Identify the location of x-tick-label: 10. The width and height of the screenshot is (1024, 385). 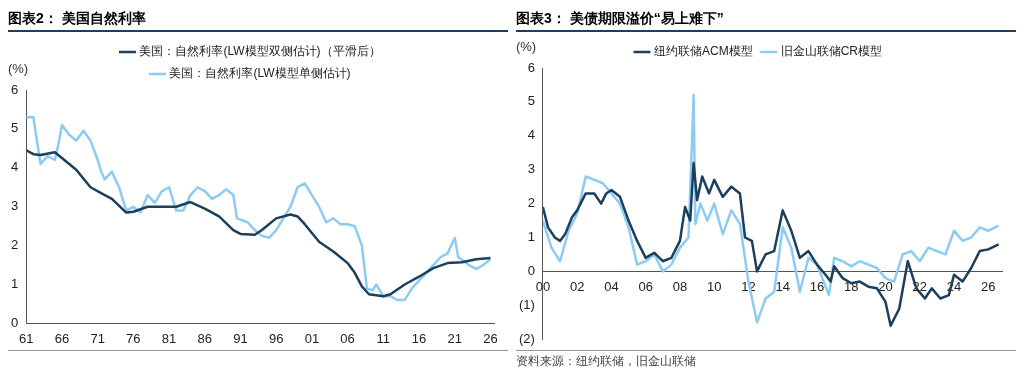
(714, 286).